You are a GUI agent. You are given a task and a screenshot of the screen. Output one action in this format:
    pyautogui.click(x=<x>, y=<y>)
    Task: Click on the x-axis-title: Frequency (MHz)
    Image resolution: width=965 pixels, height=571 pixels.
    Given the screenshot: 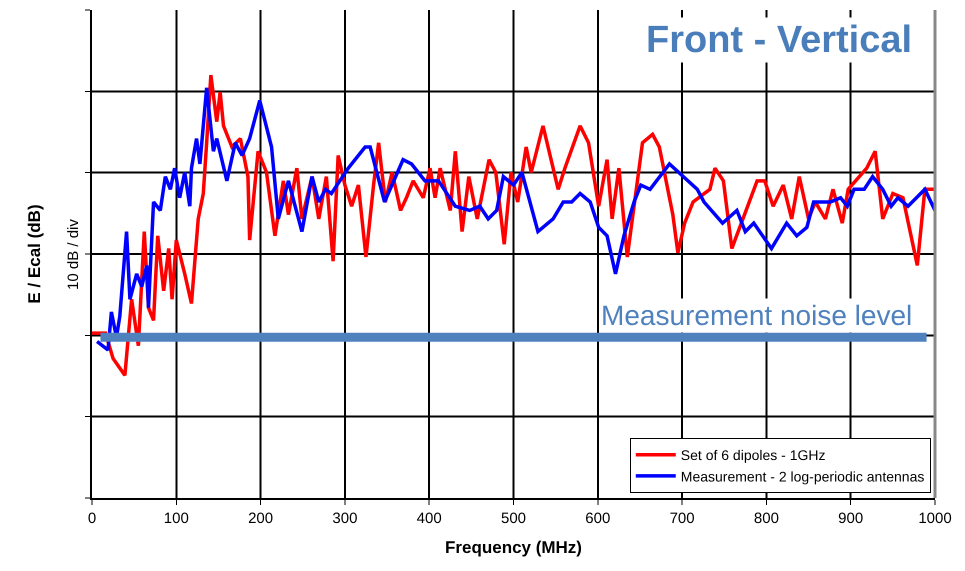 What is the action you would take?
    pyautogui.click(x=513, y=547)
    